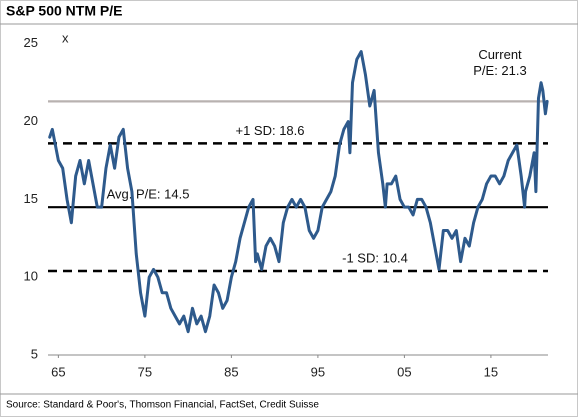  I want to click on y-tick-label: 20, so click(31, 120).